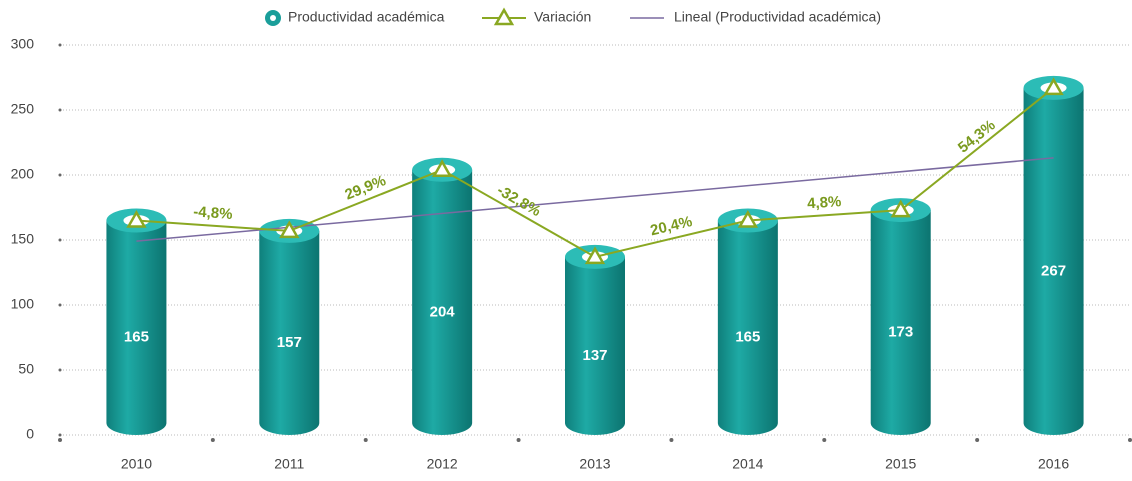 Image resolution: width=1132 pixels, height=481 pixels. What do you see at coordinates (26, 369) in the screenshot?
I see `y-tick-label: 50` at bounding box center [26, 369].